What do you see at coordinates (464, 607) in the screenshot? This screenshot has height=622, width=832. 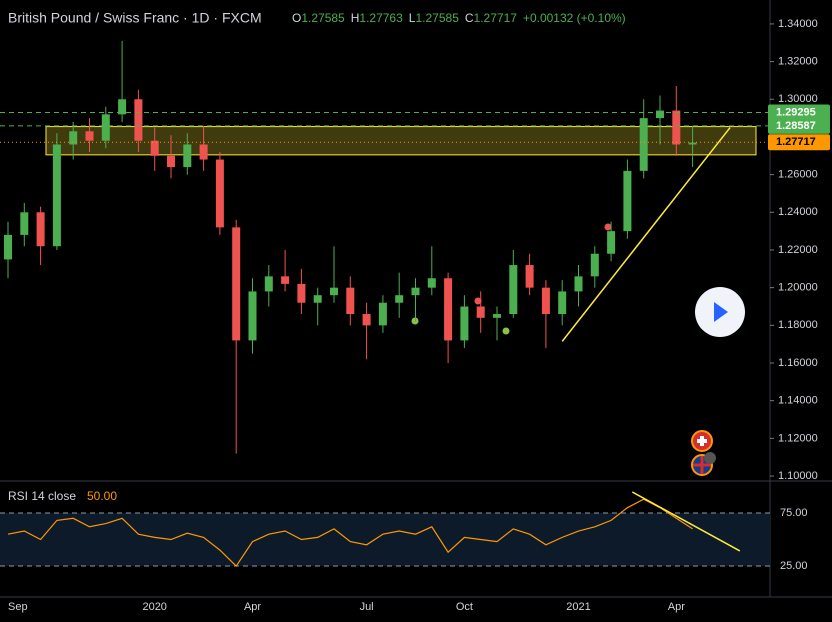 I see `x-tick-label: Oct` at bounding box center [464, 607].